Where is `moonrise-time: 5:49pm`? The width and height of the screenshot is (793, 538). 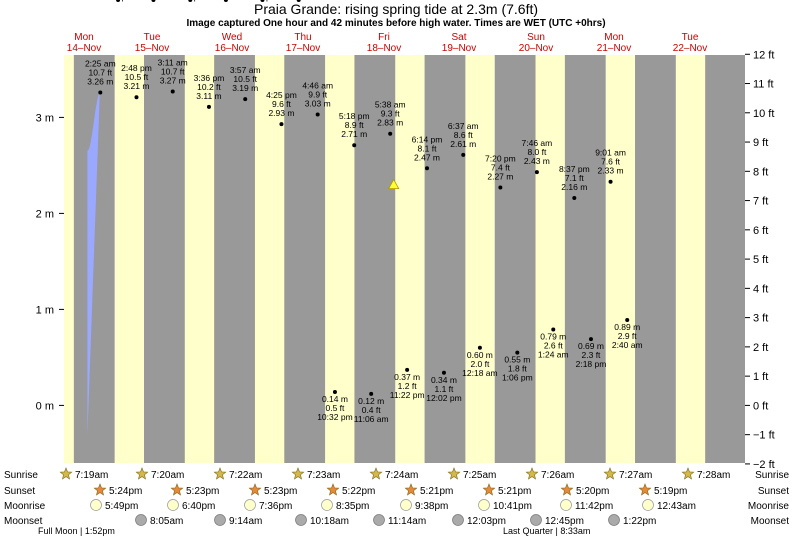
moonrise-time: 5:49pm is located at coordinates (121, 506).